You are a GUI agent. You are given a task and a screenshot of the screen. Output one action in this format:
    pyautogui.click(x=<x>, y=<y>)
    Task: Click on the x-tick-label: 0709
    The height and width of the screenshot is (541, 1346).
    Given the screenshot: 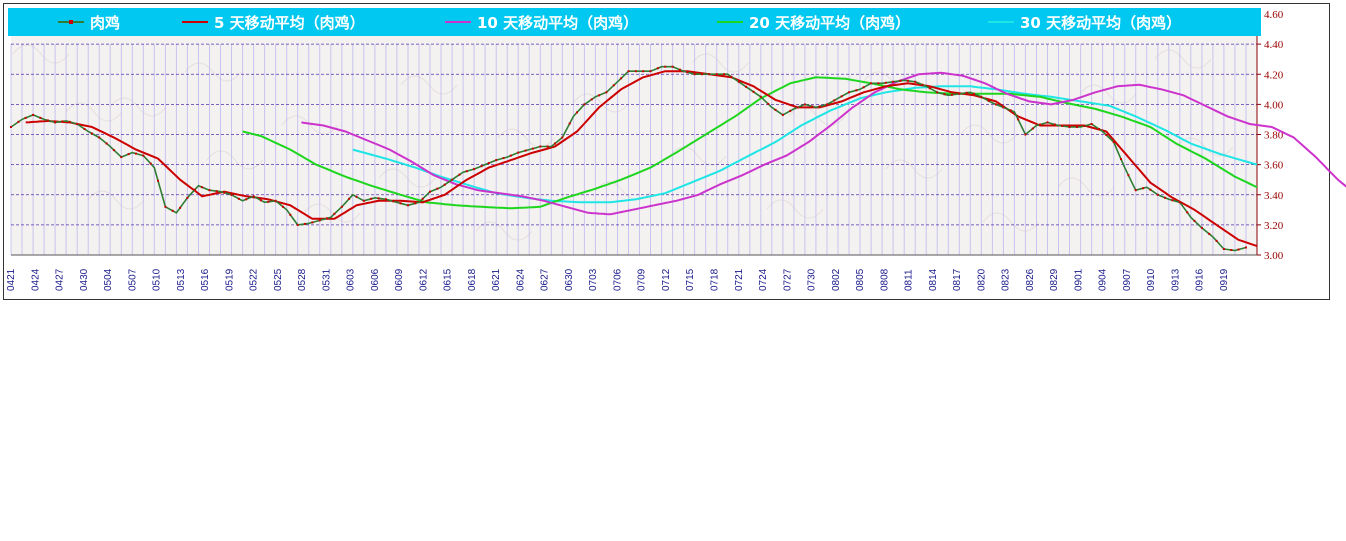 What is the action you would take?
    pyautogui.click(x=642, y=279)
    